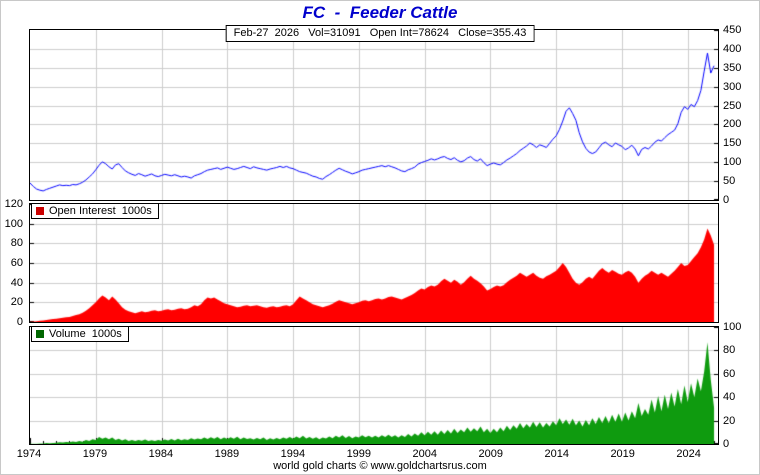 This screenshot has height=475, width=760. I want to click on x-axis-year-label: 1999, so click(359, 454).